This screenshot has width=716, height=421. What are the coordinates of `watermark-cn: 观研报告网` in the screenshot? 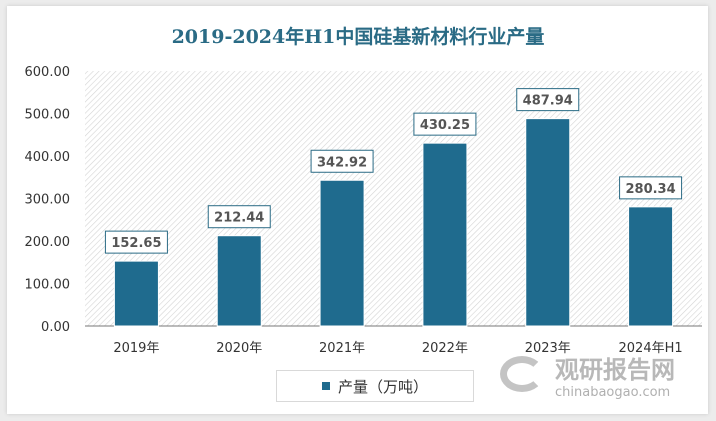 It's located at (615, 370).